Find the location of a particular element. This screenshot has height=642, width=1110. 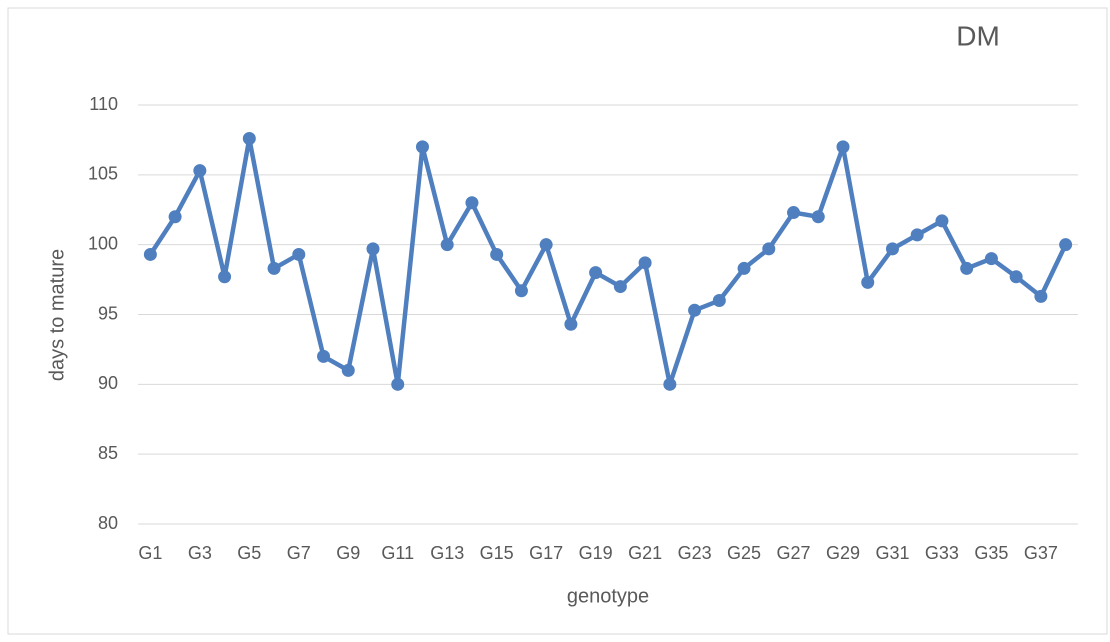

x-tick-label: G33 is located at coordinates (942, 553).